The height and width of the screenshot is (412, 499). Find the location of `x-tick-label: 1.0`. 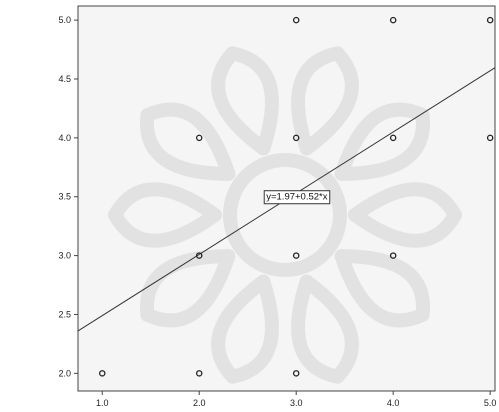

x-tick-label: 1.0 is located at coordinates (102, 403).